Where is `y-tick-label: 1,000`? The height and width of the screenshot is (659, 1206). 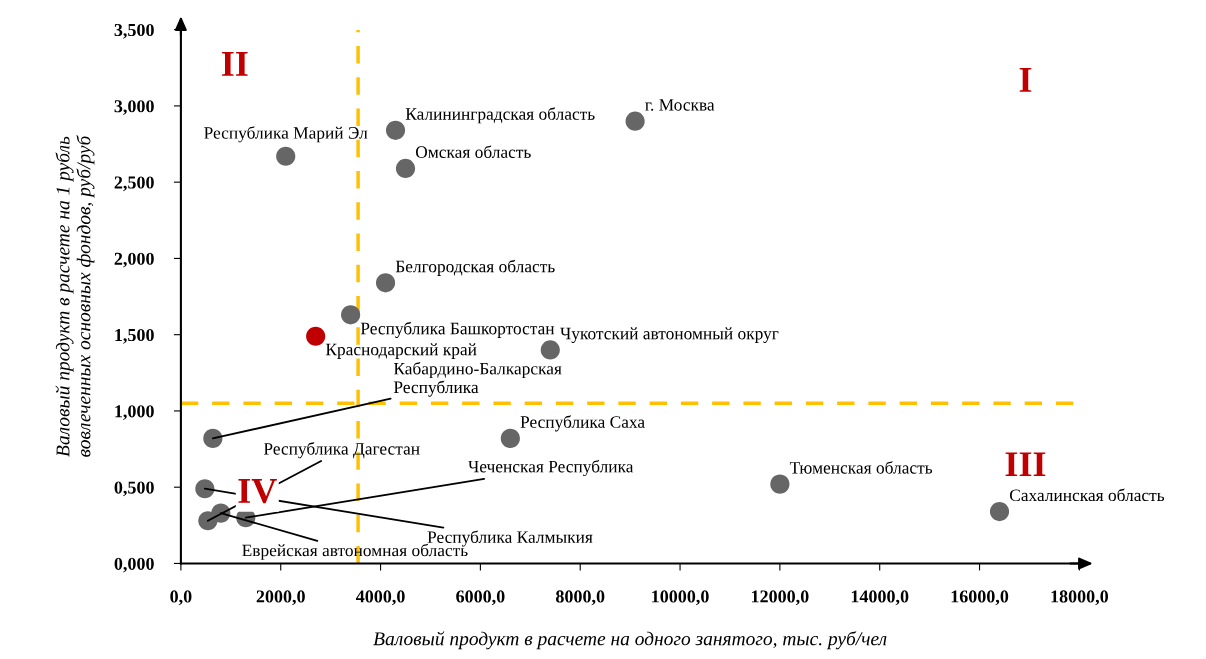
y-tick-label: 1,000 is located at coordinates (134, 412).